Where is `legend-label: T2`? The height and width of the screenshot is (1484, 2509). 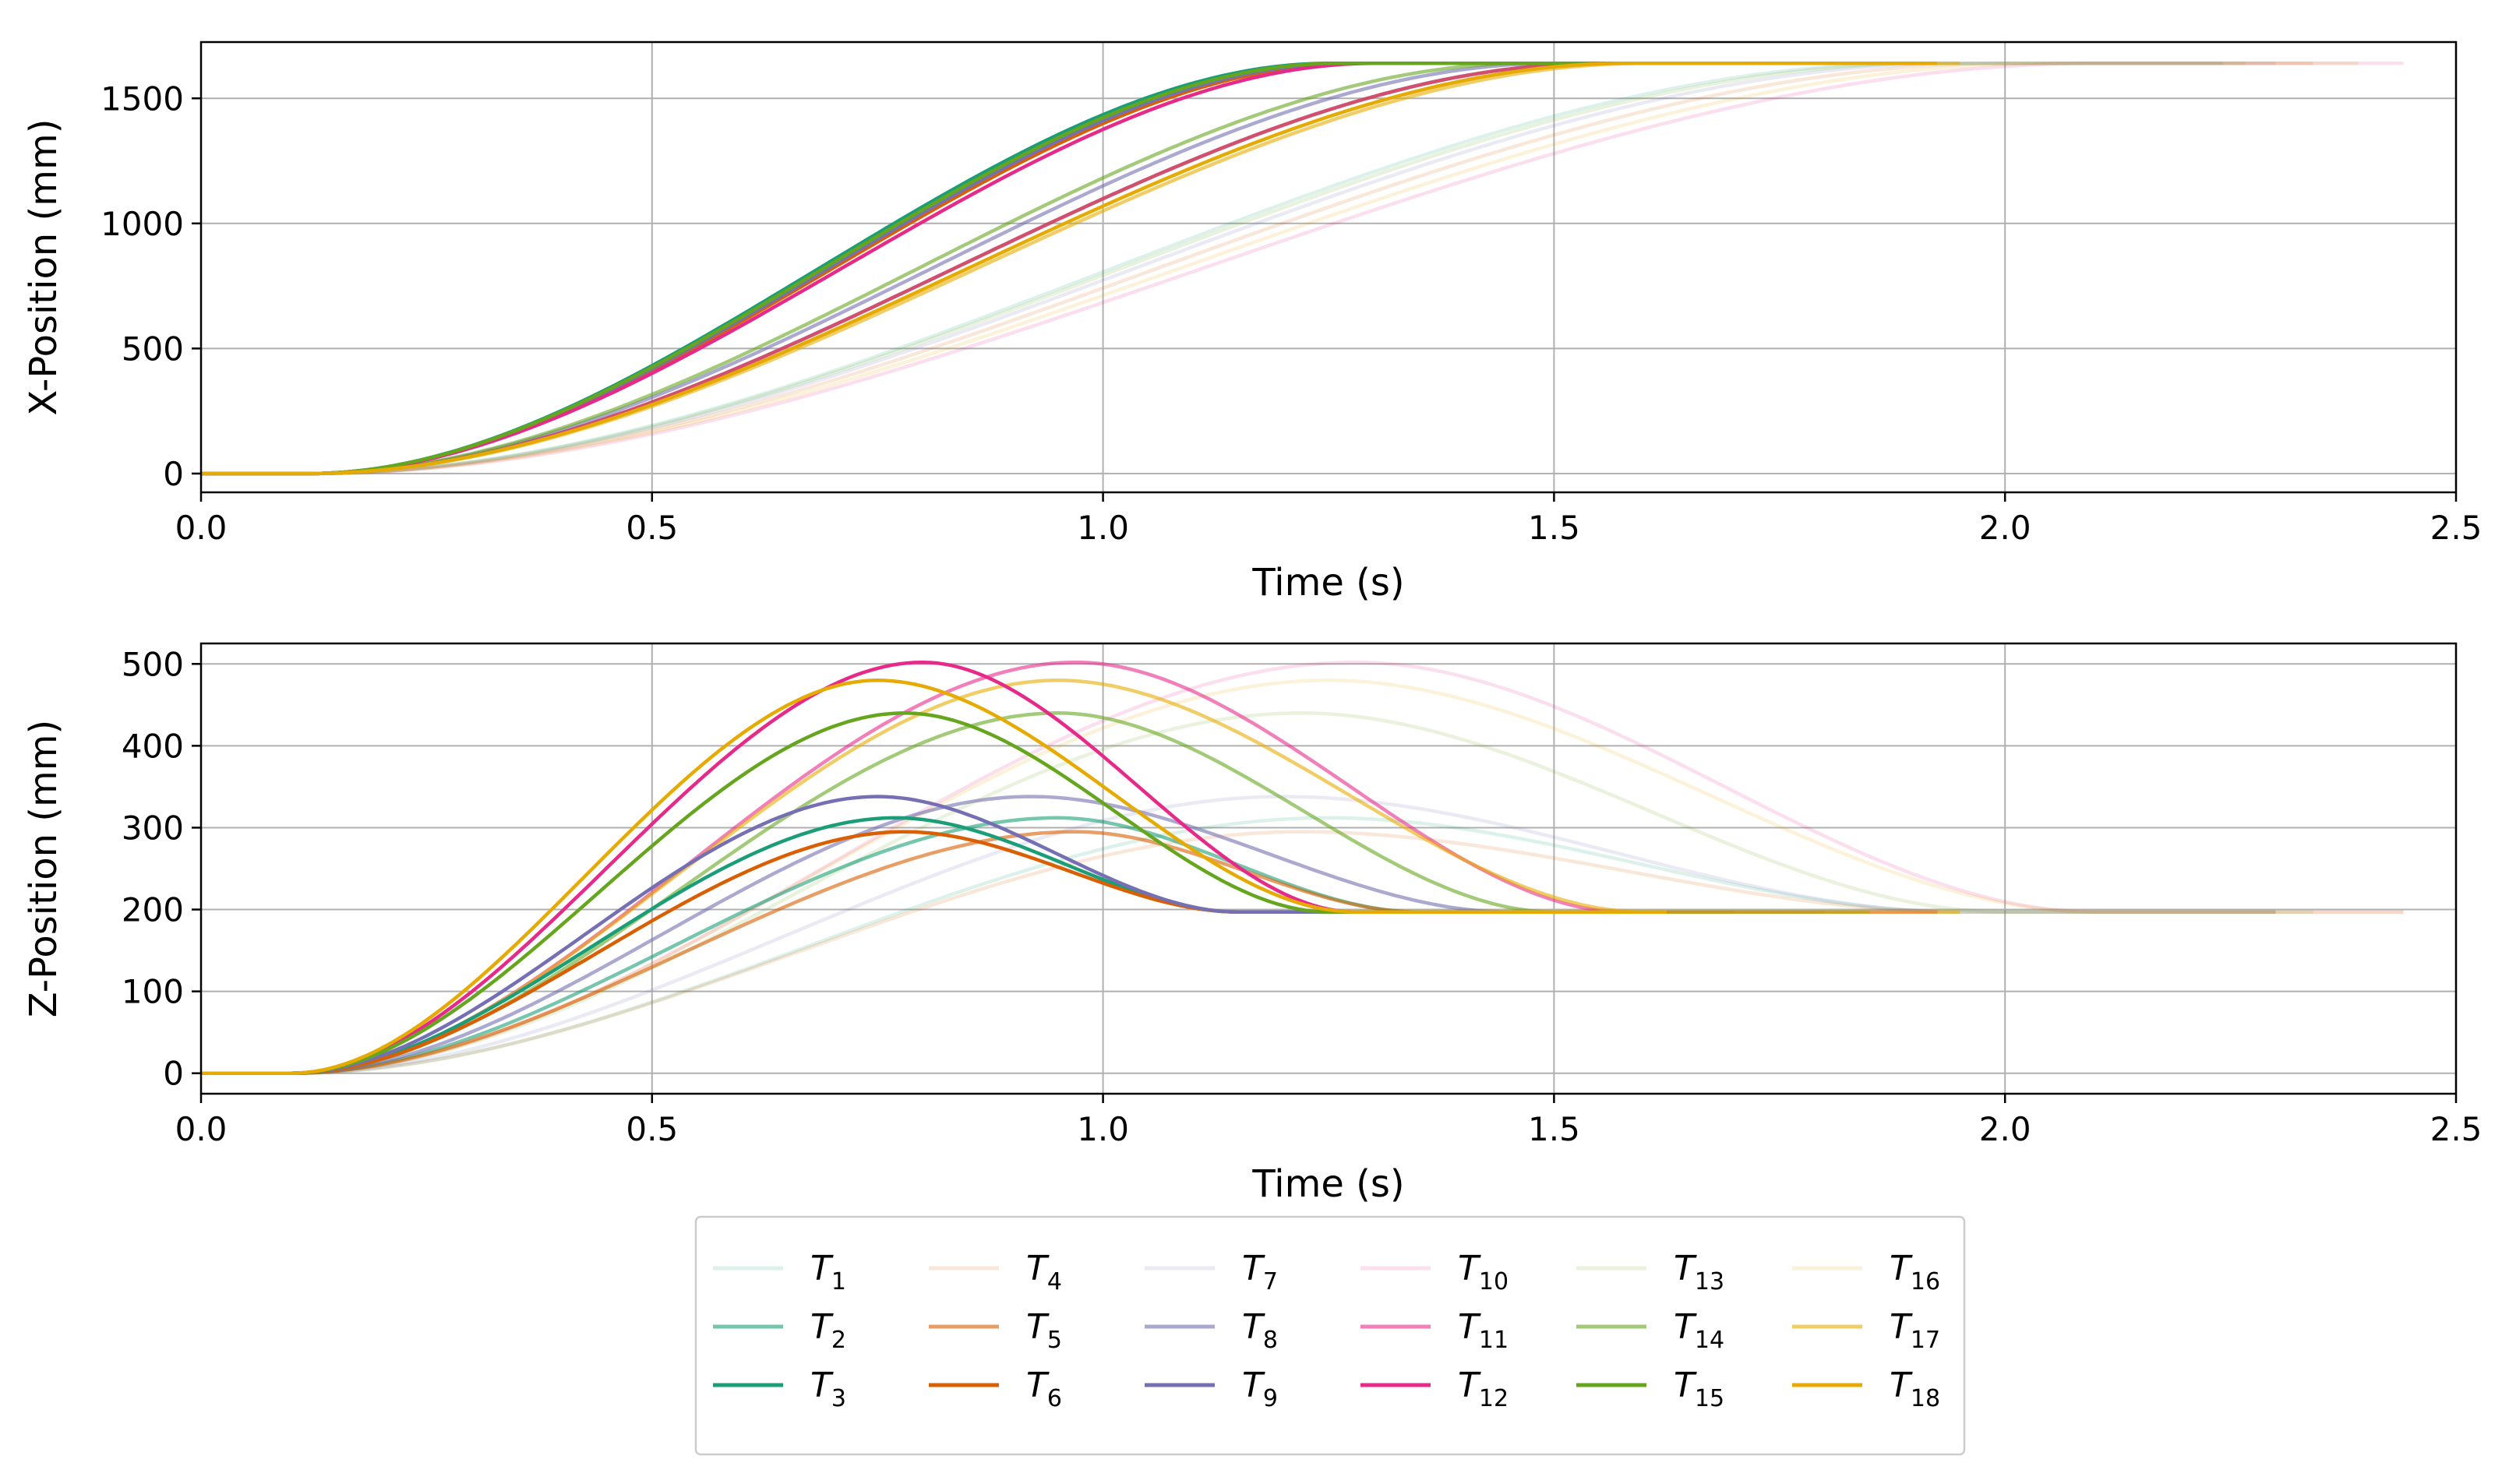 legend-label: T2 is located at coordinates (828, 1330).